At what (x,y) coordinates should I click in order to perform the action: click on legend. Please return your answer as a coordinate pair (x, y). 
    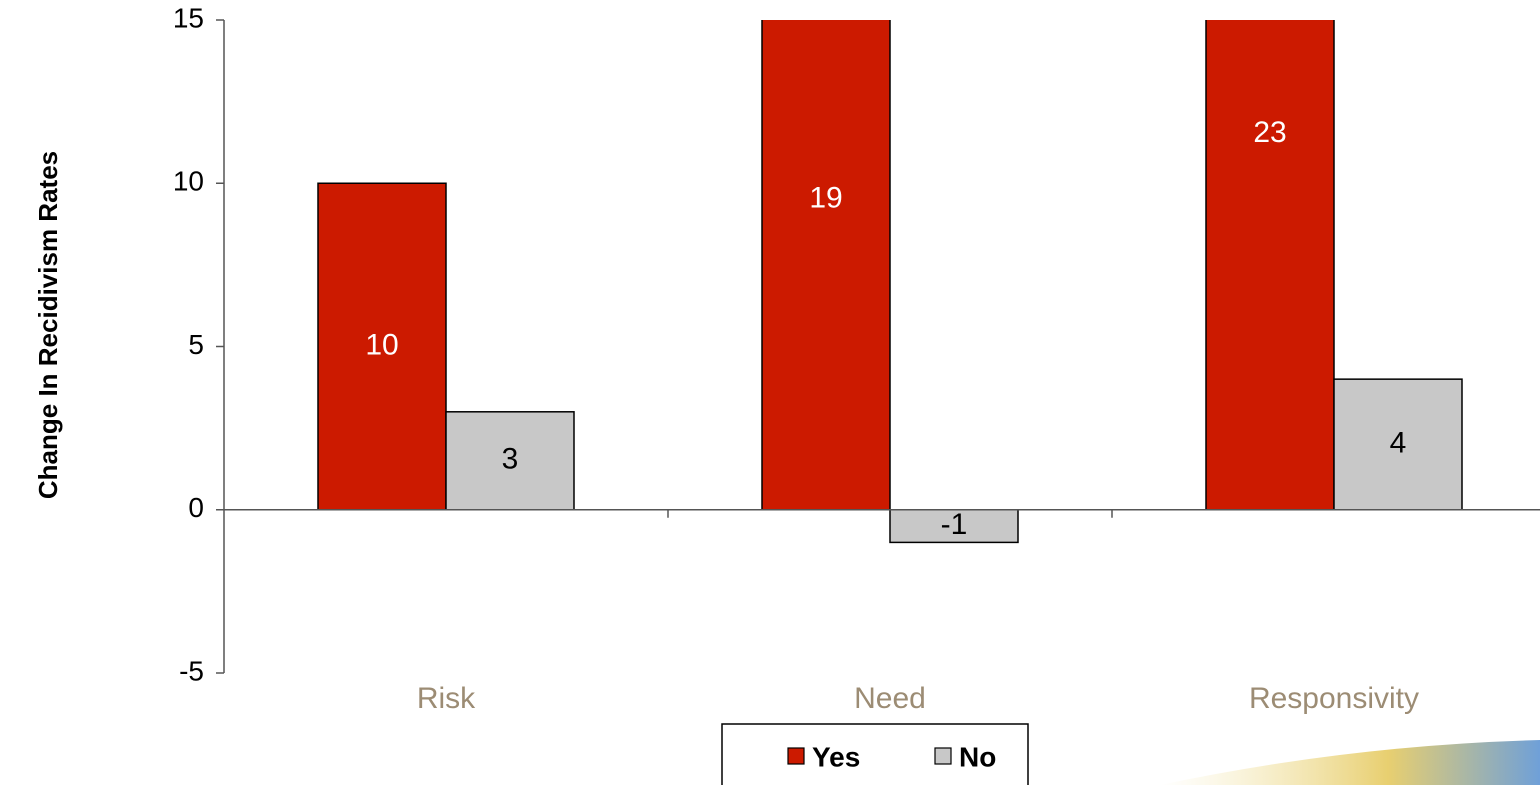
    Looking at the image, I should click on (875, 754).